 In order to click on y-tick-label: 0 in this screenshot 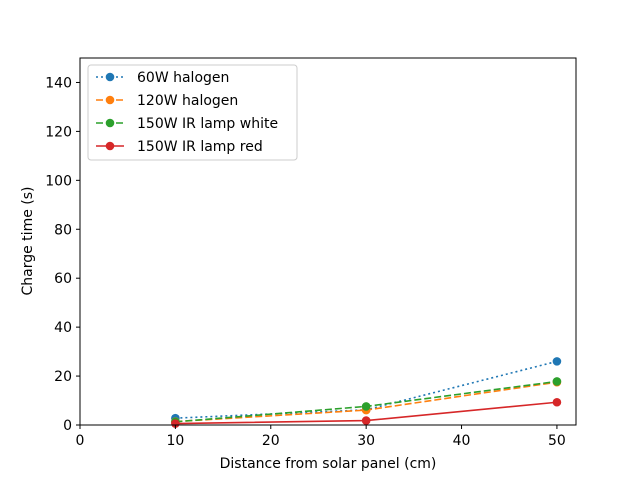, I will do `click(67, 426)`.